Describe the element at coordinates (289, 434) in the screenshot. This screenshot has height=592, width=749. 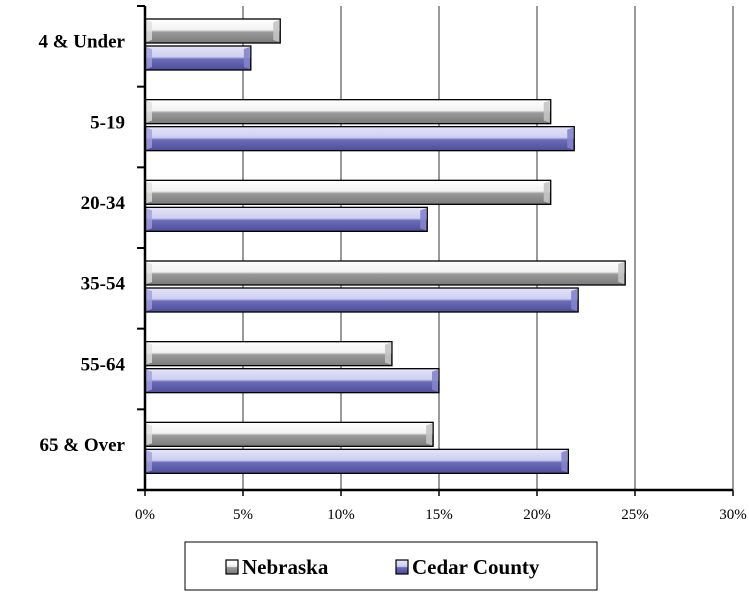
I see `bar-nebraska-65-and-over` at that location.